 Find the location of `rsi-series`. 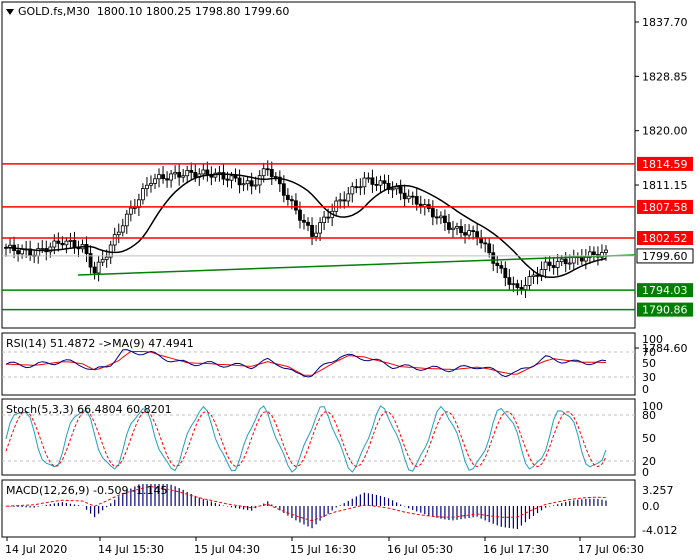

rsi-series is located at coordinates (318, 363).